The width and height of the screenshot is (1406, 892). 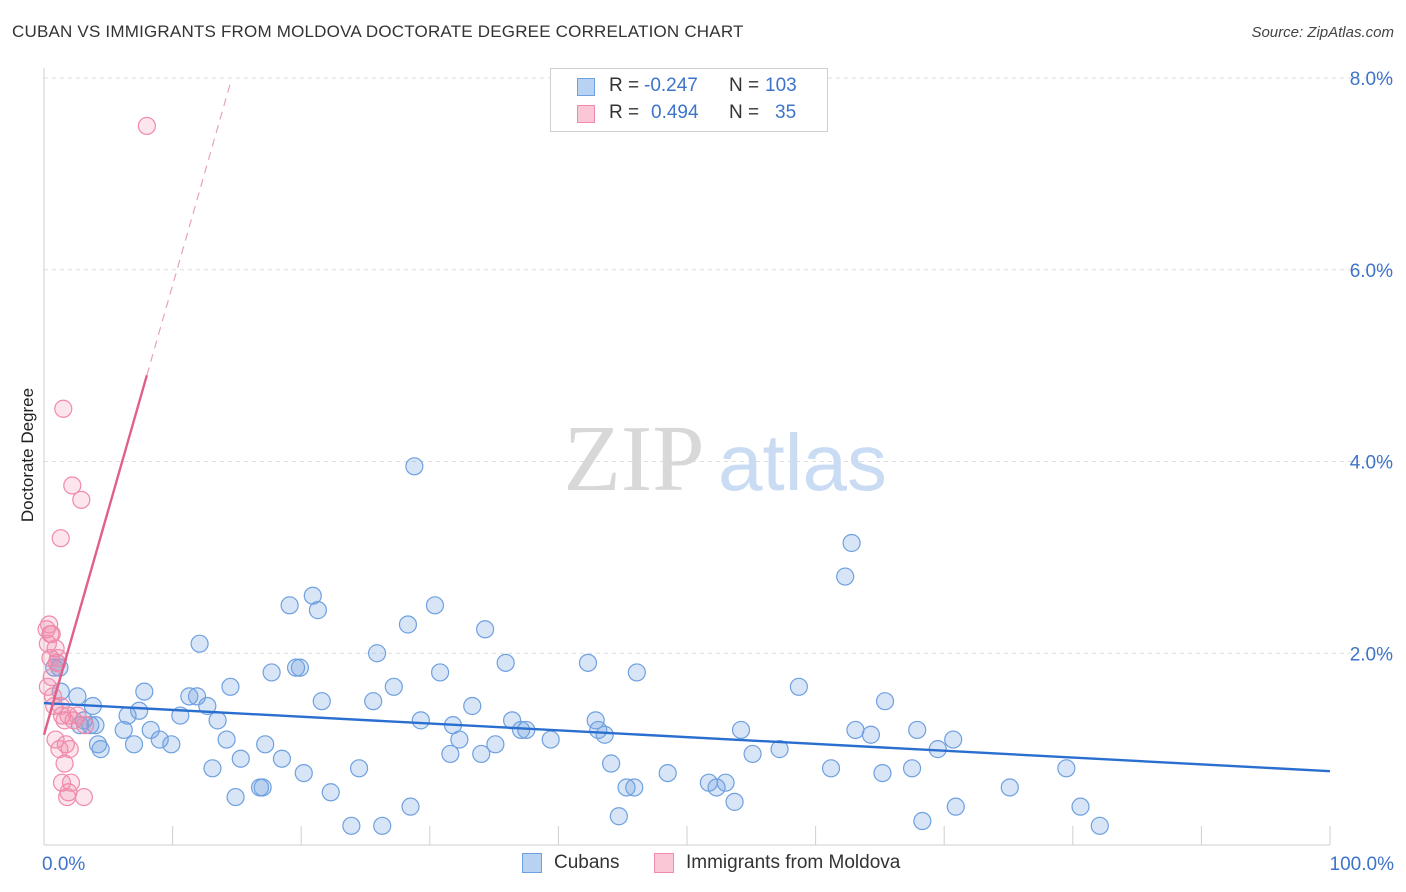 I want to click on legend-n-label: N =, so click(x=744, y=112).